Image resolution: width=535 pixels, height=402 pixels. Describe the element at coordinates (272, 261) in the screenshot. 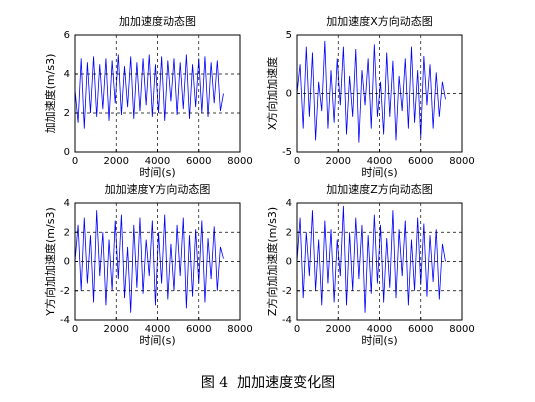

I see `y-axis-label: Z方向加加速度(m/s3)` at that location.